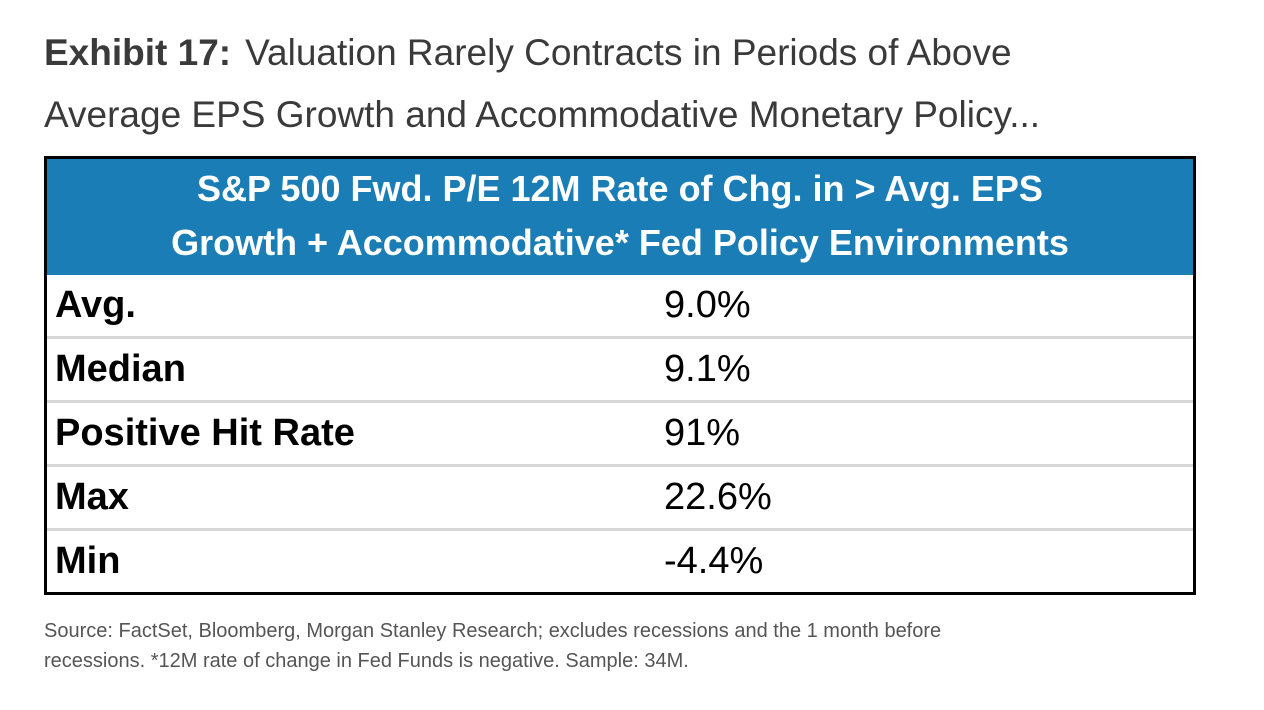 The width and height of the screenshot is (1264, 710). I want to click on exhibit-label: Exhibit 17:, so click(138, 52).